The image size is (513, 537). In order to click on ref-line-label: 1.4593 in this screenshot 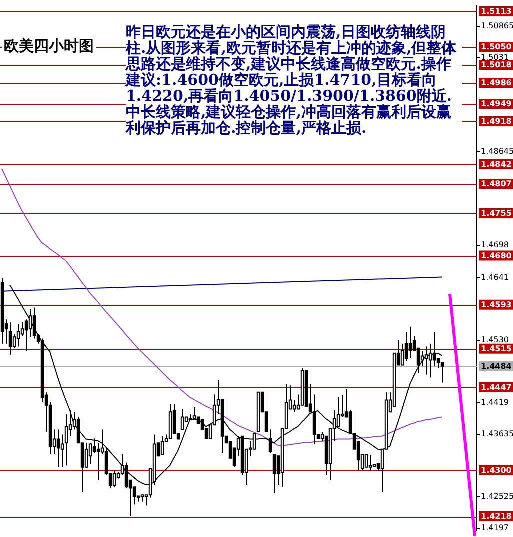, I will do `click(496, 305)`.